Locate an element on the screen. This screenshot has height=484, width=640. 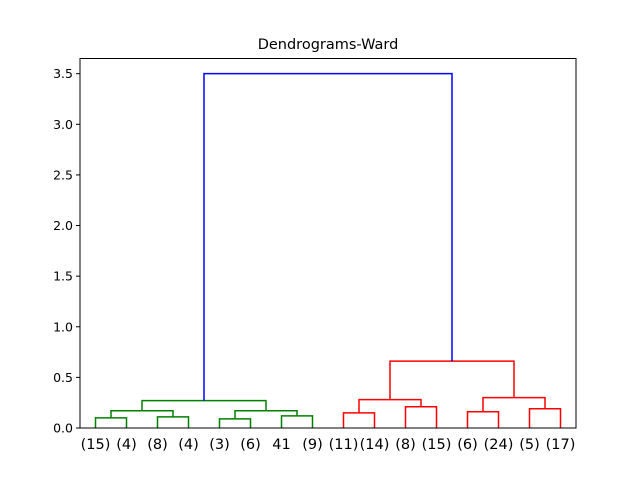
y-tick-label: 1.0 is located at coordinates (63, 326).